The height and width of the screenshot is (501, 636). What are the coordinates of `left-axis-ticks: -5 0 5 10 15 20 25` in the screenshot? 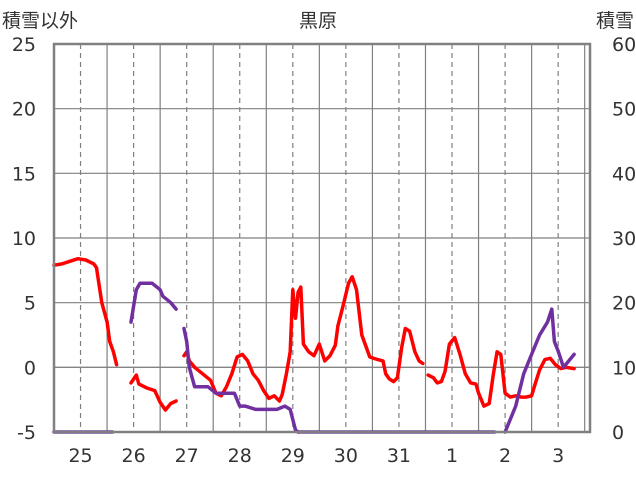 It's located at (24, 239).